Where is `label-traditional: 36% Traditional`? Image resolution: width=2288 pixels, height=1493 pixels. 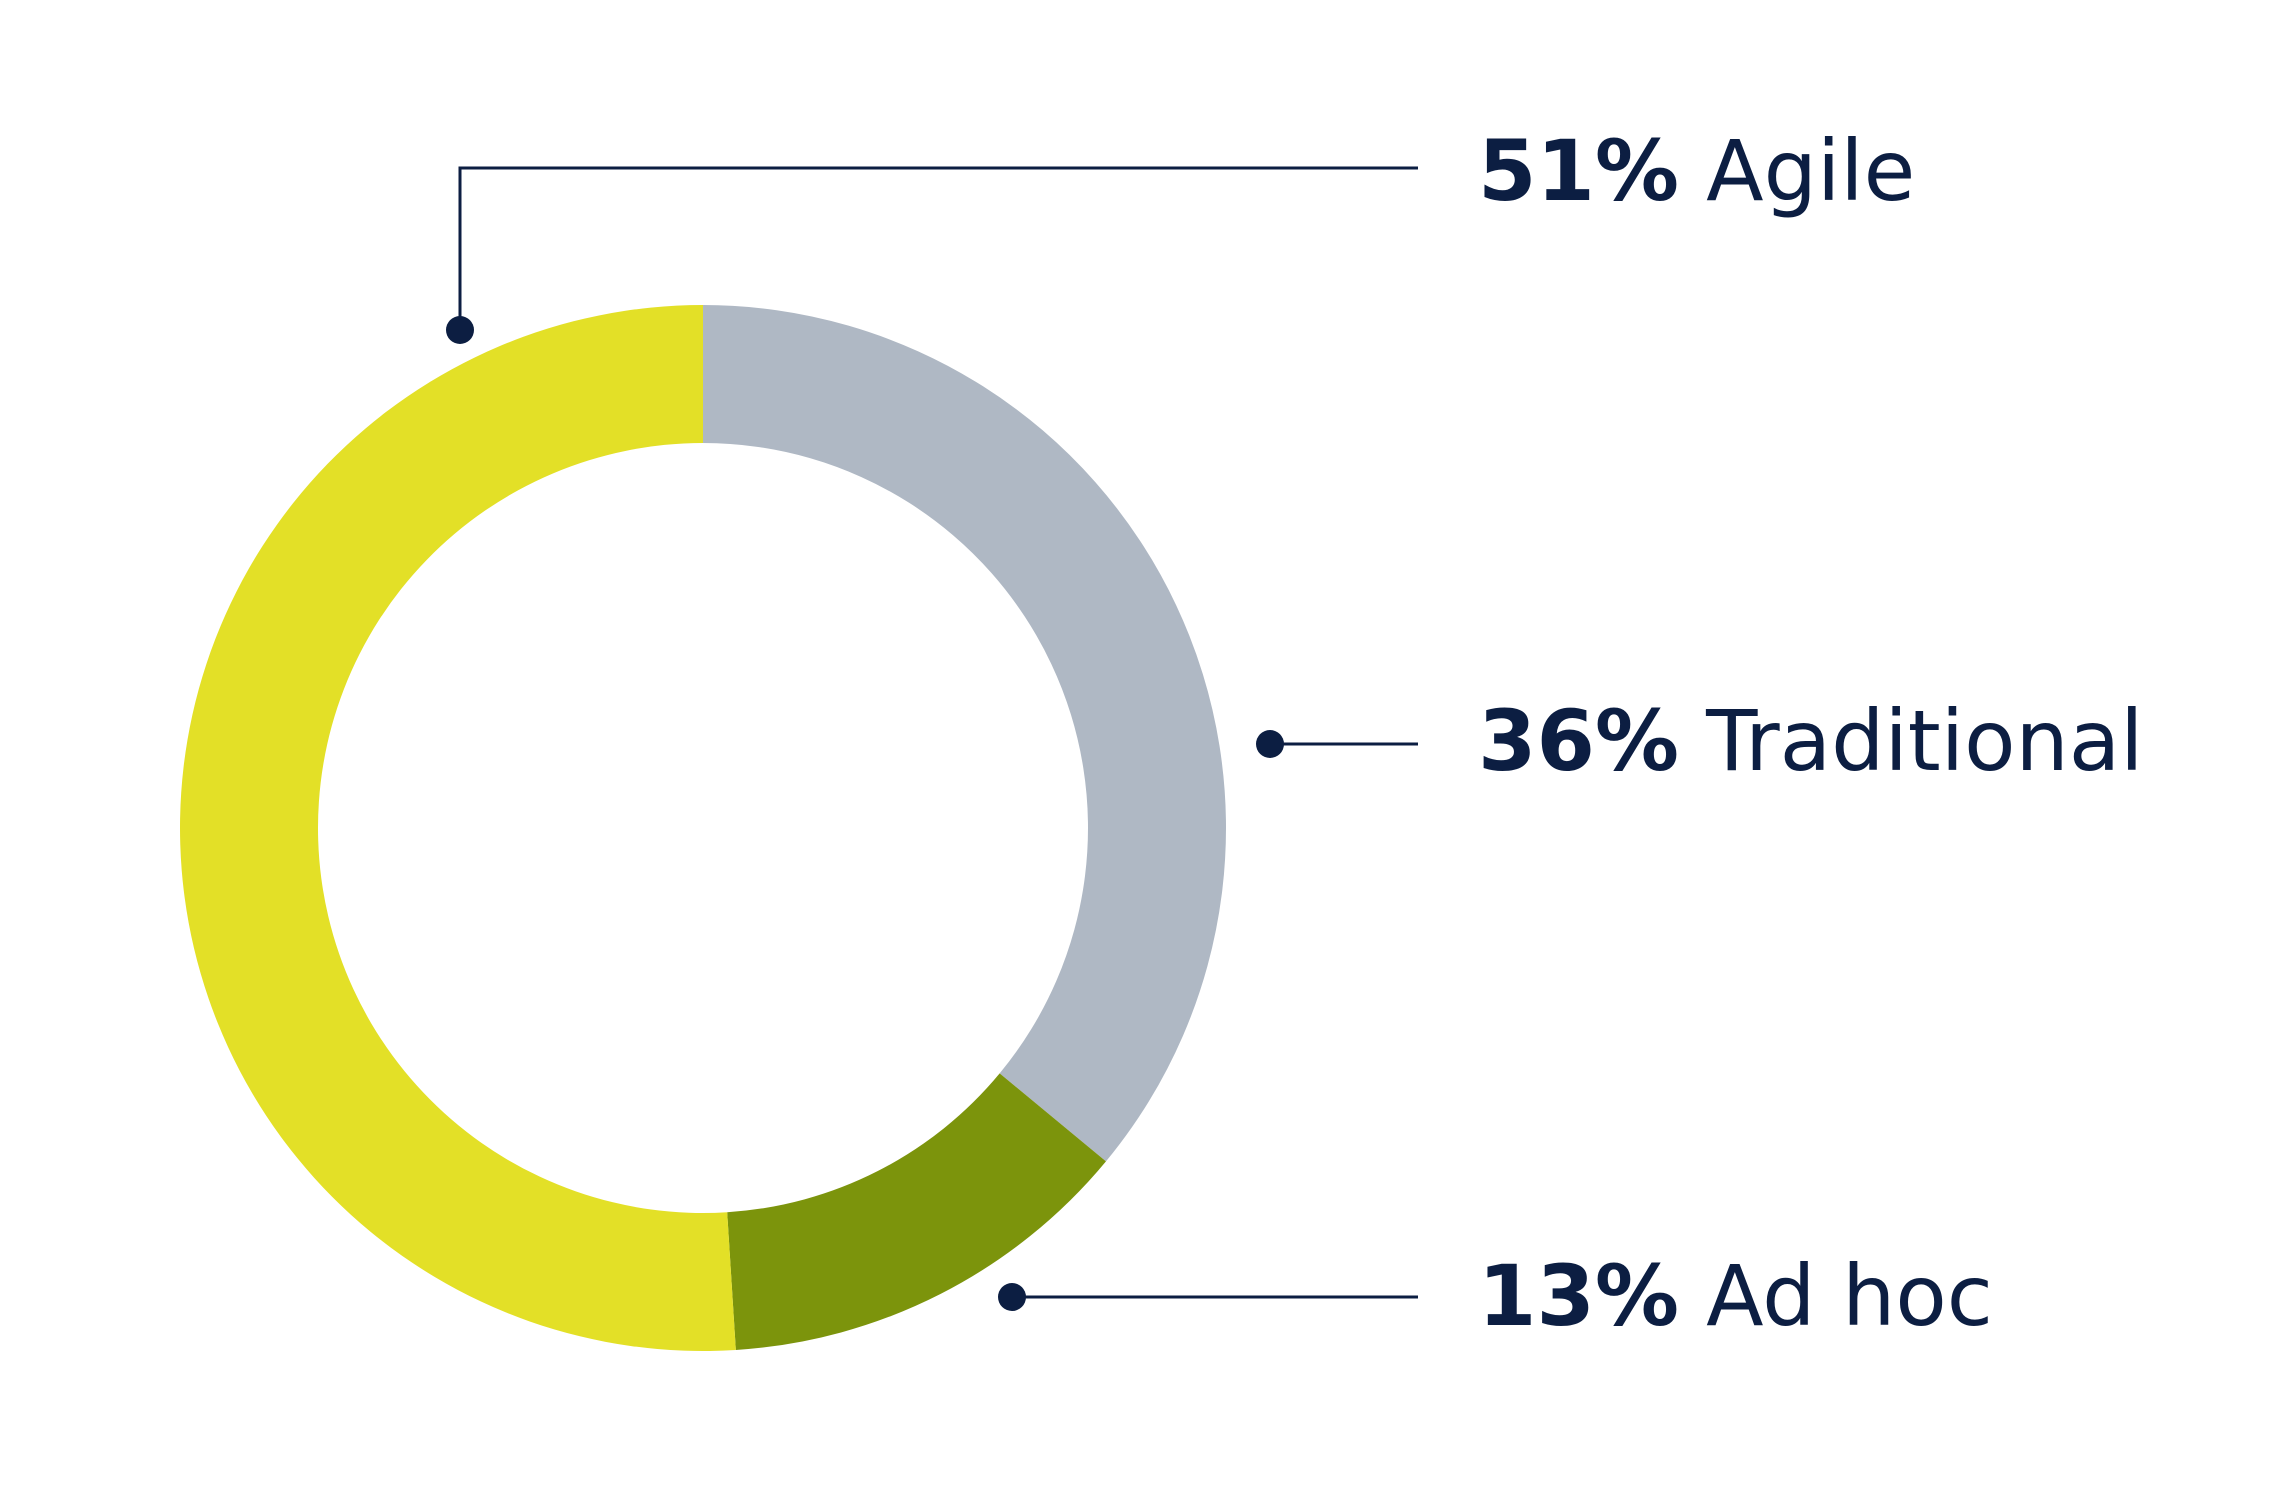 label-traditional: 36% Traditional is located at coordinates (1811, 741).